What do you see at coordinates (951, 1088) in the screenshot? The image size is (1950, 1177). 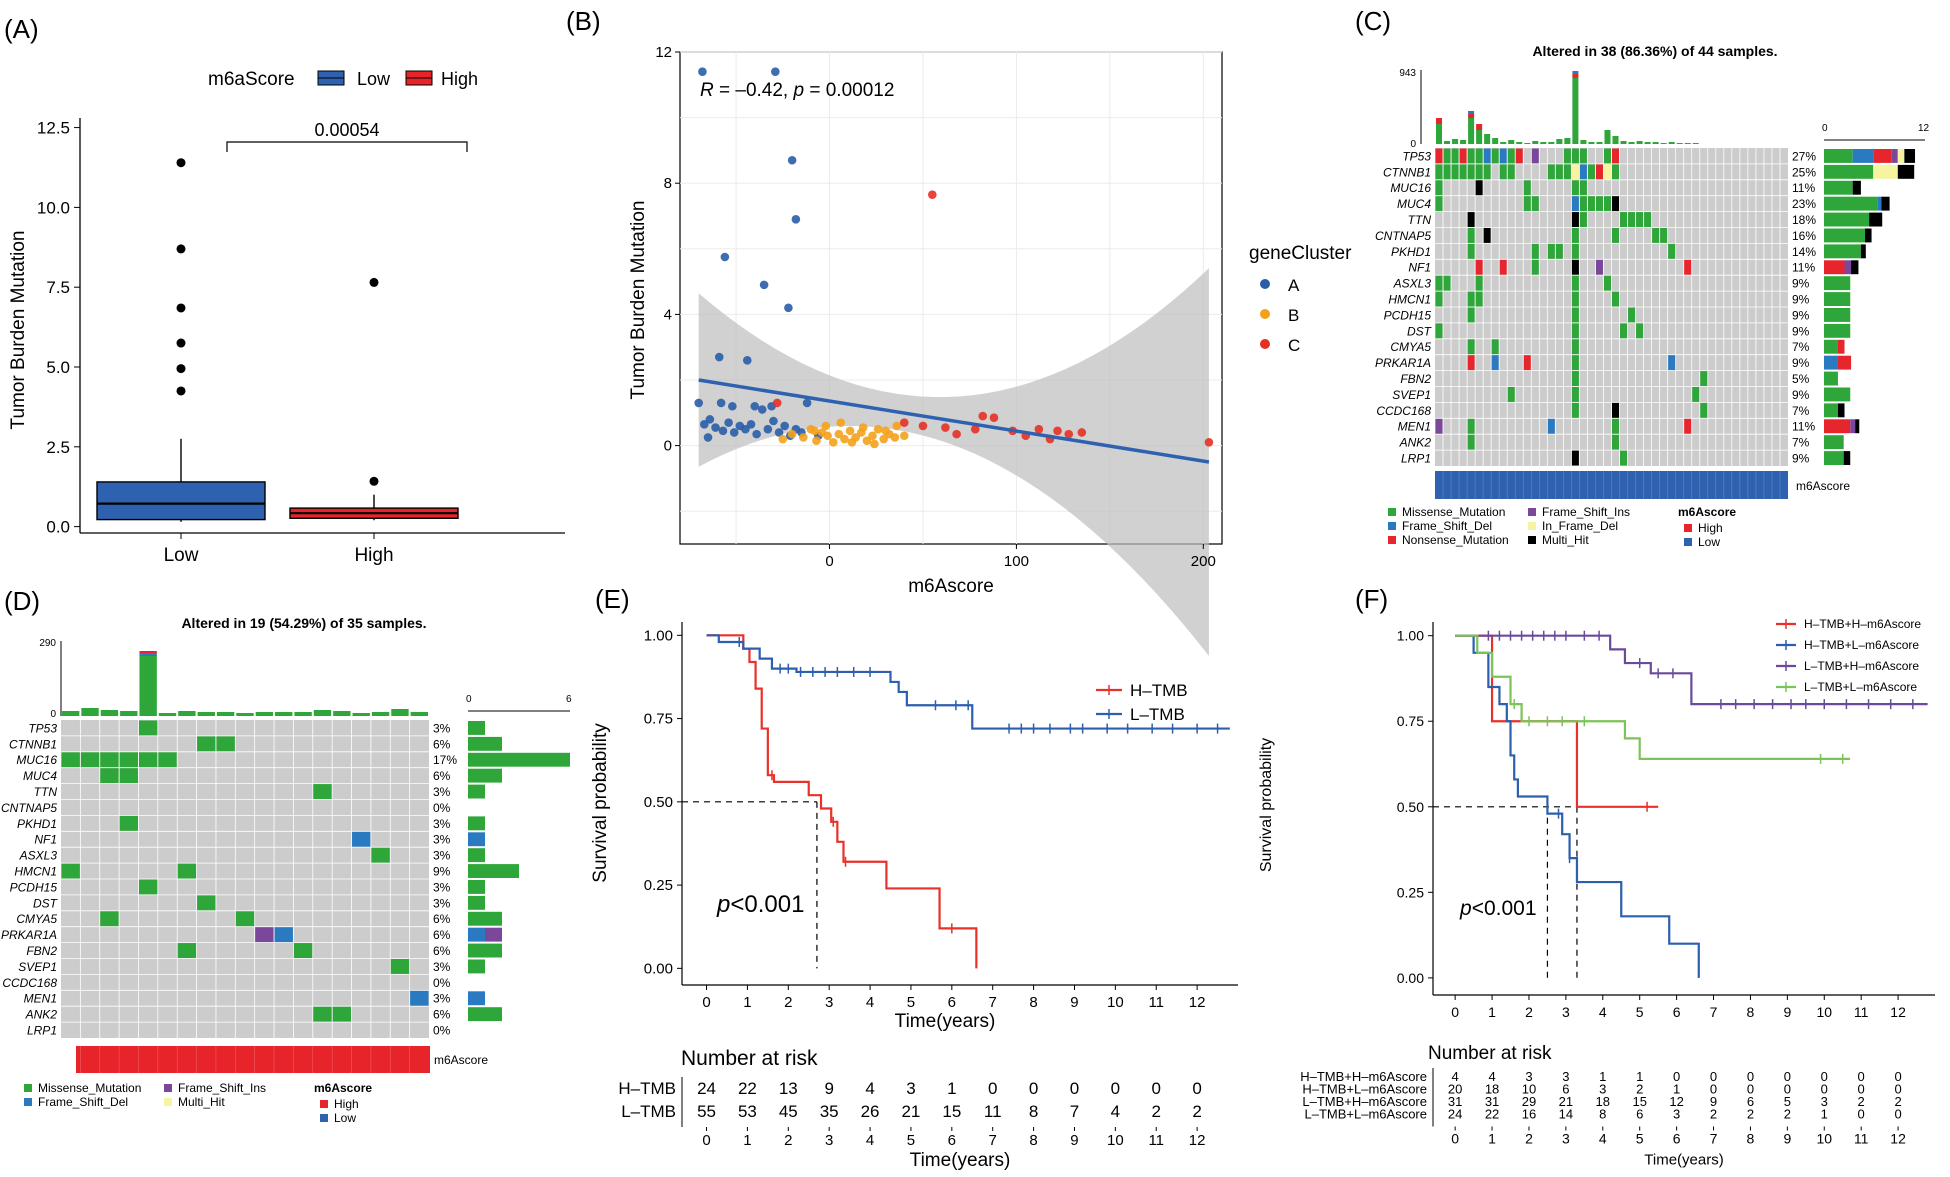 I see `e-risk-value: 1` at bounding box center [951, 1088].